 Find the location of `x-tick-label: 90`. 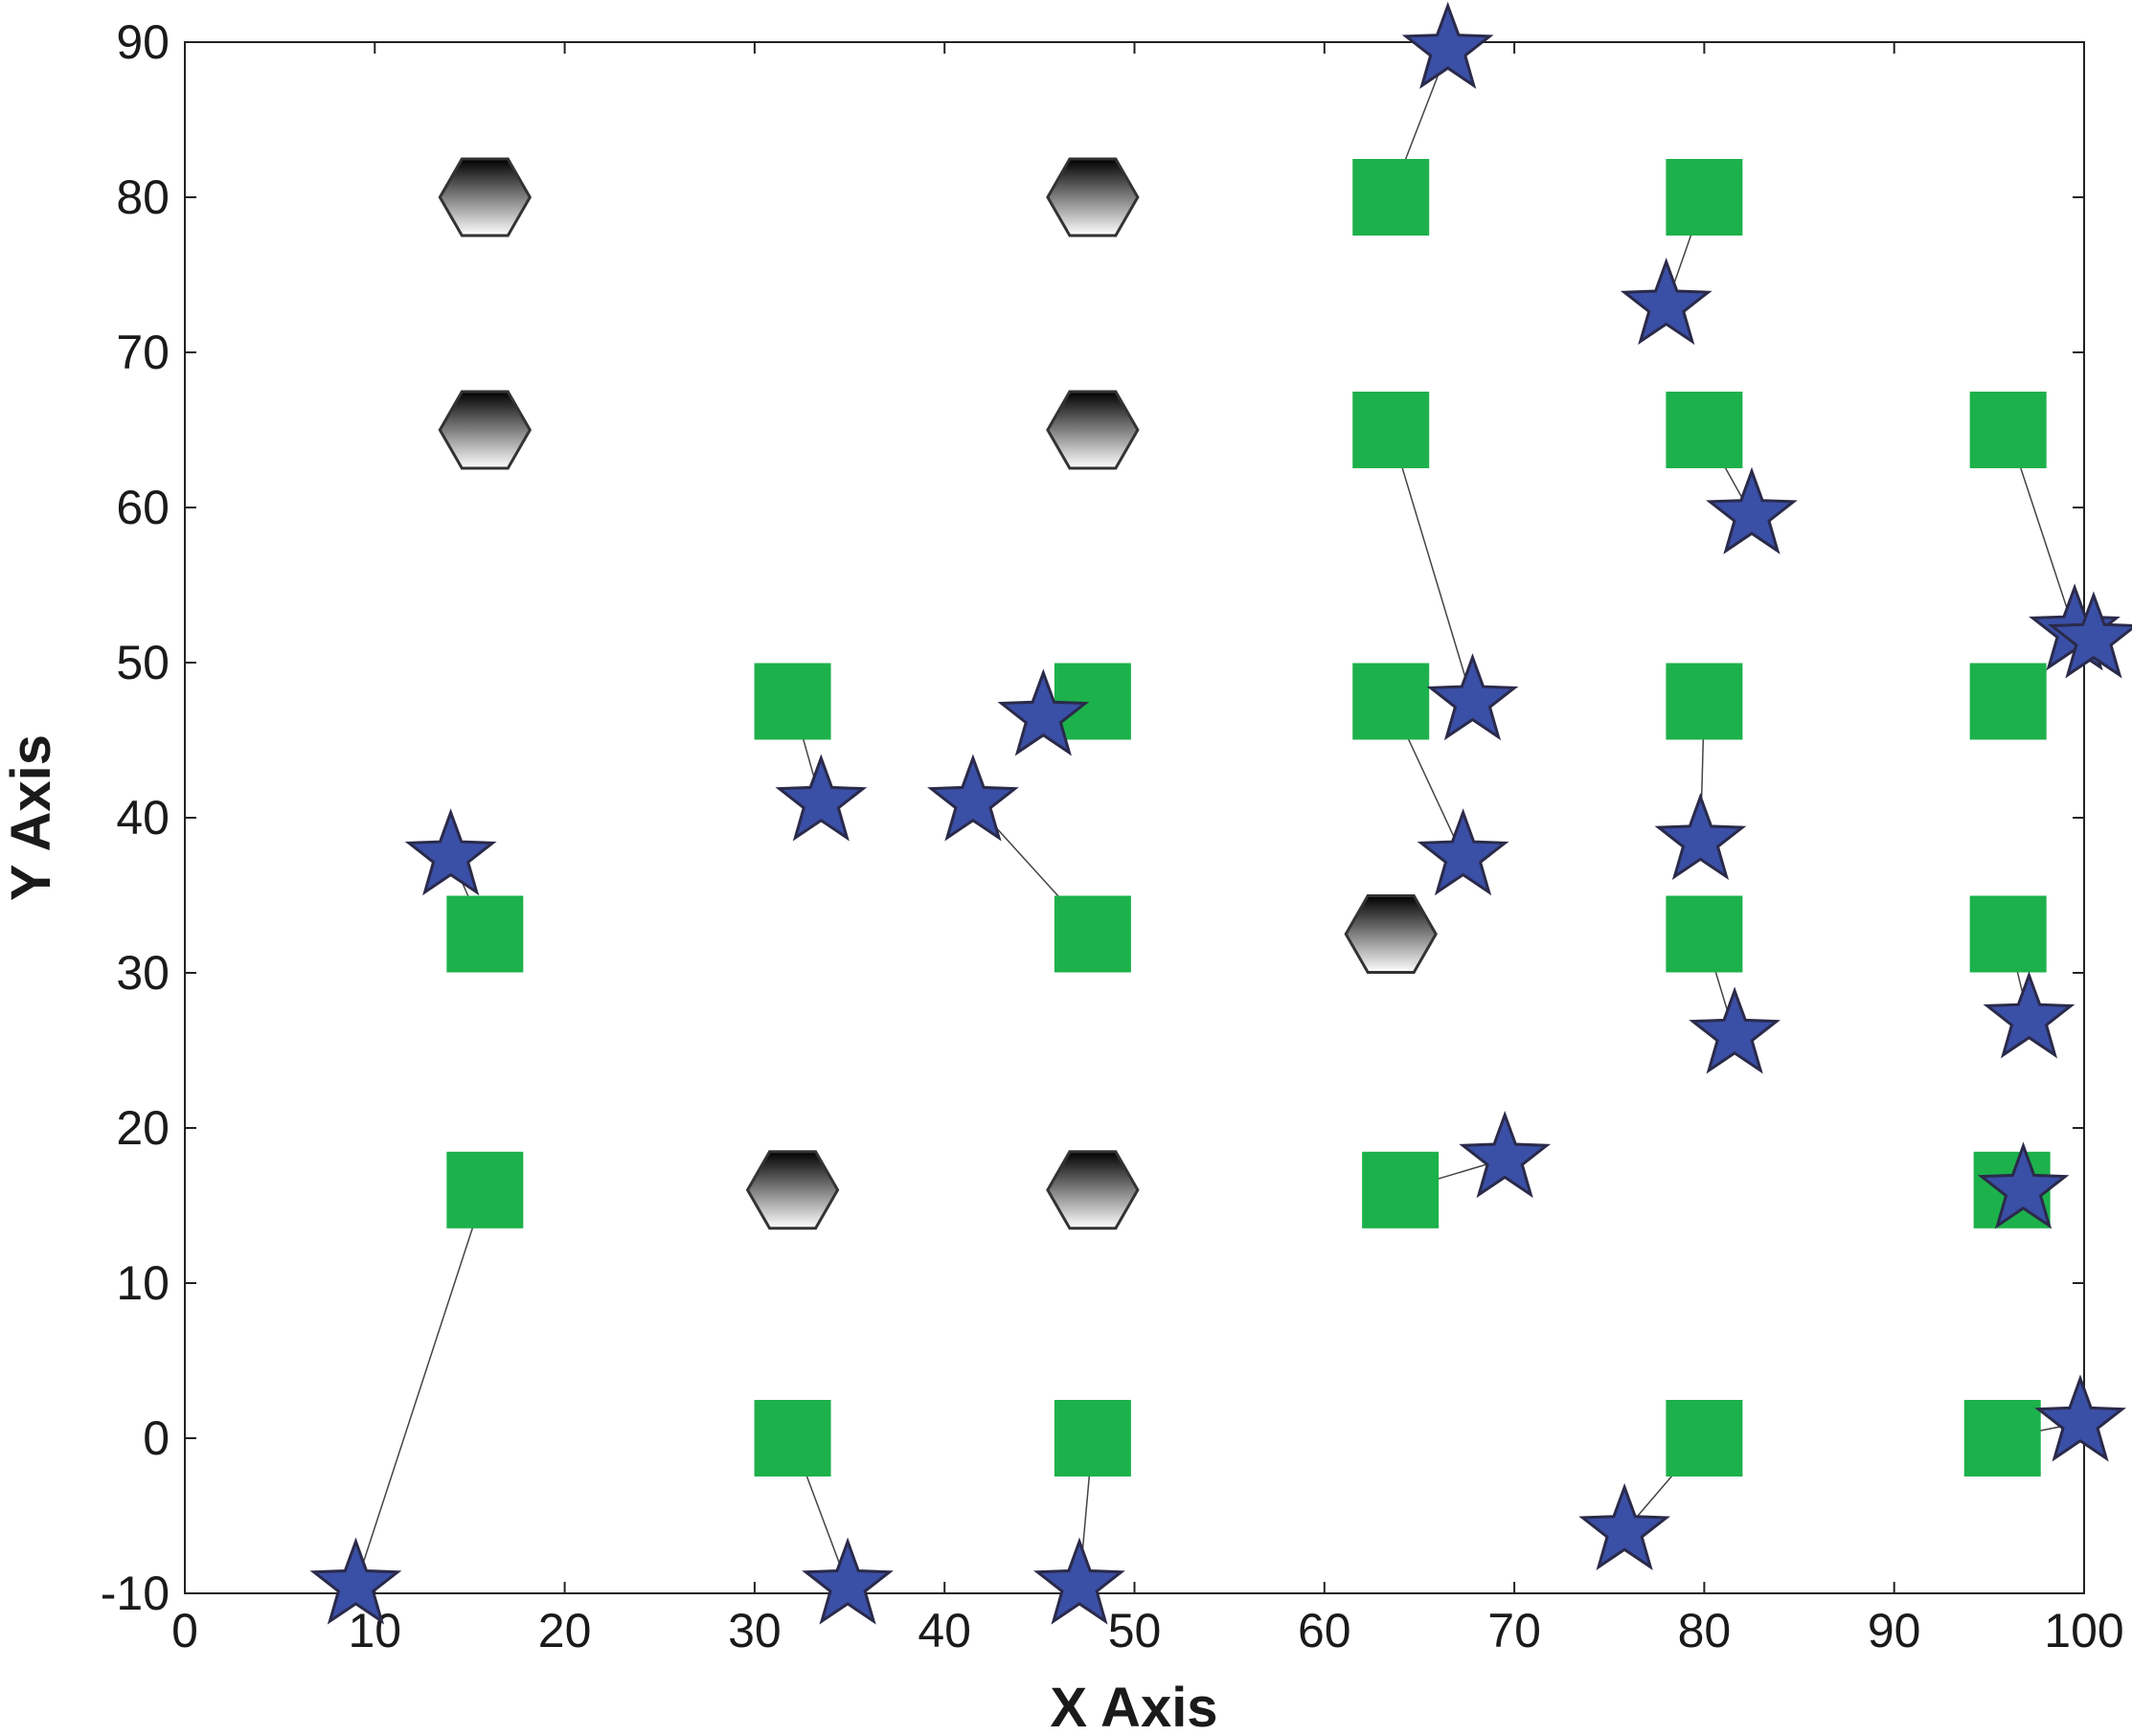

x-tick-label: 90 is located at coordinates (1895, 1631).